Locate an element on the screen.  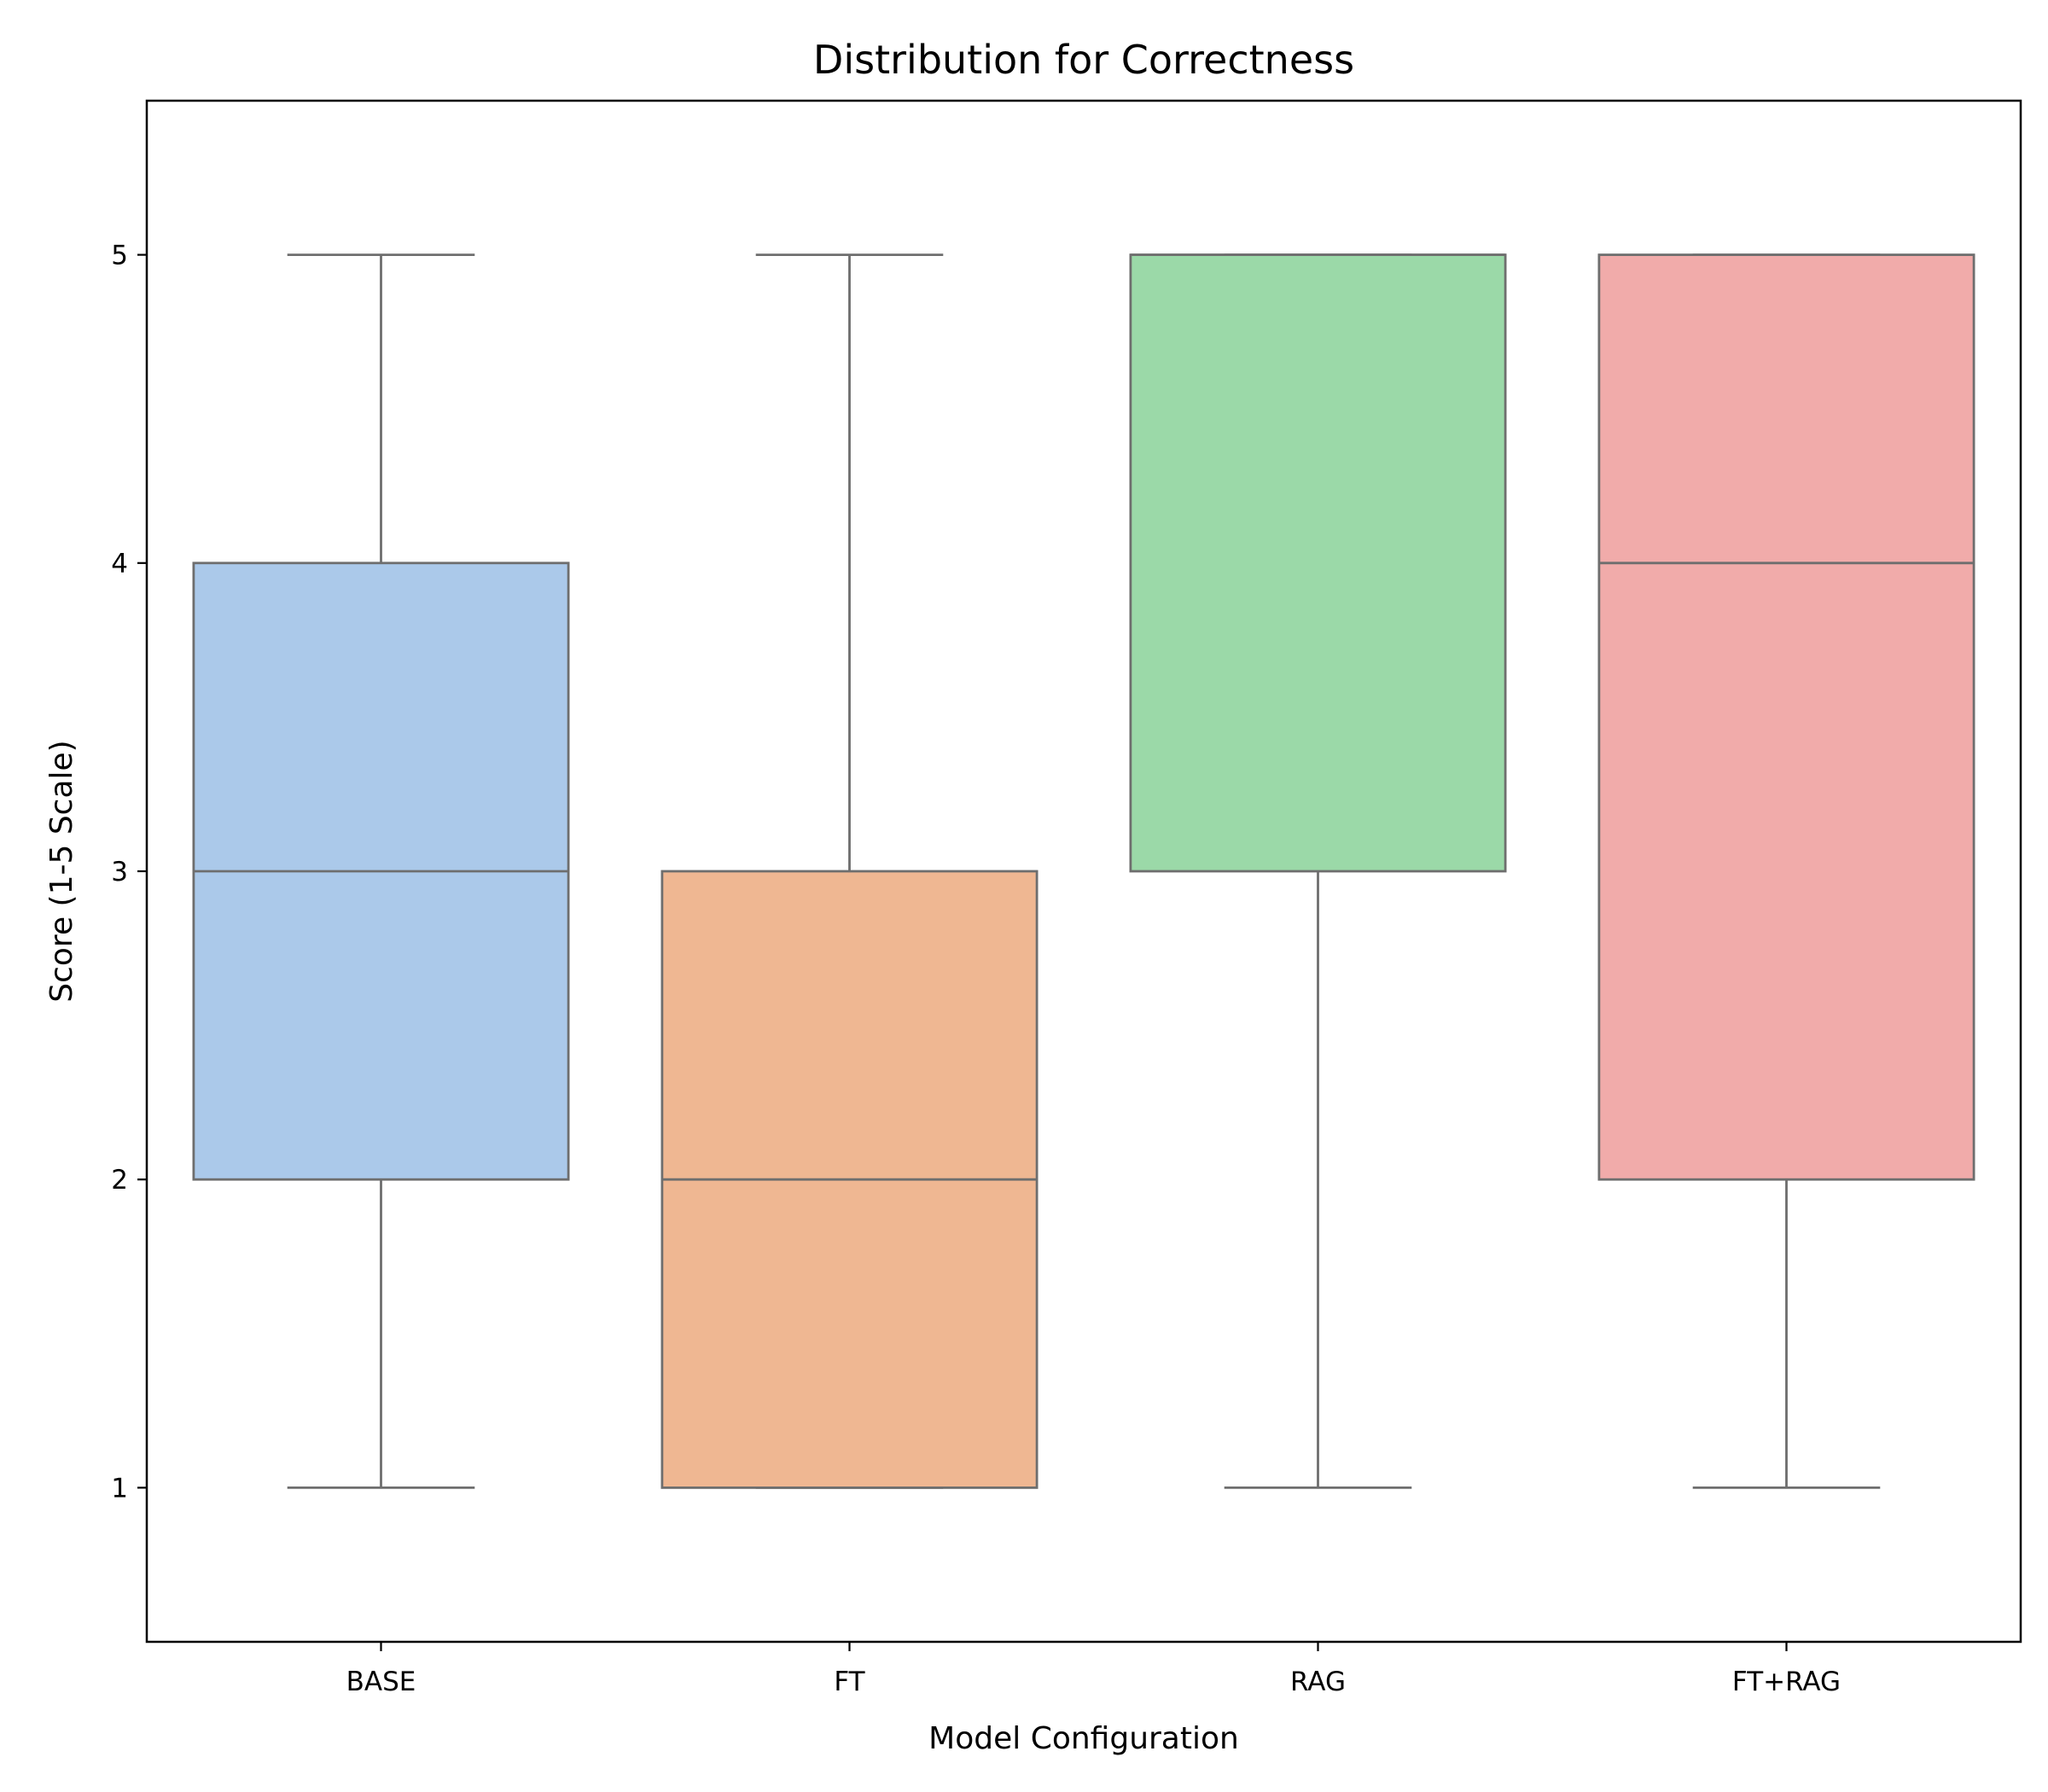
x-tick-label-ft-rag: FT+RAG is located at coordinates (1787, 1682).